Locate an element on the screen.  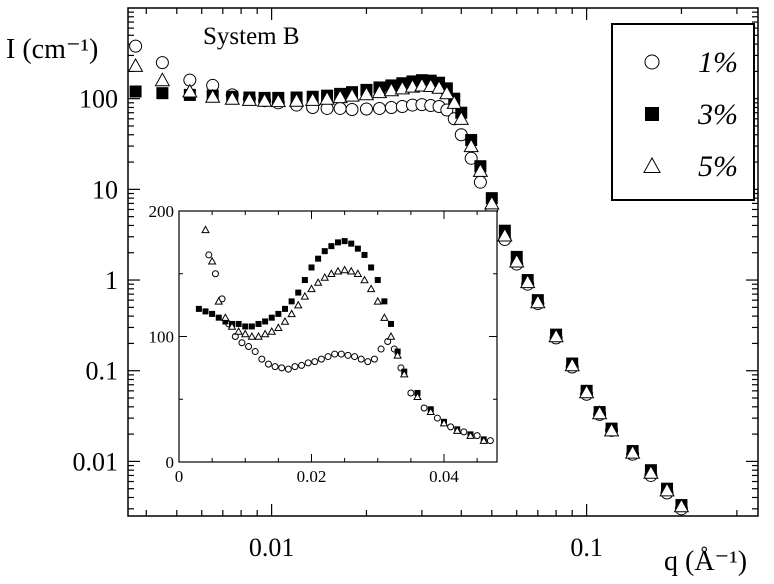
inset-y-tick-label-0: 0 is located at coordinates (170, 462).